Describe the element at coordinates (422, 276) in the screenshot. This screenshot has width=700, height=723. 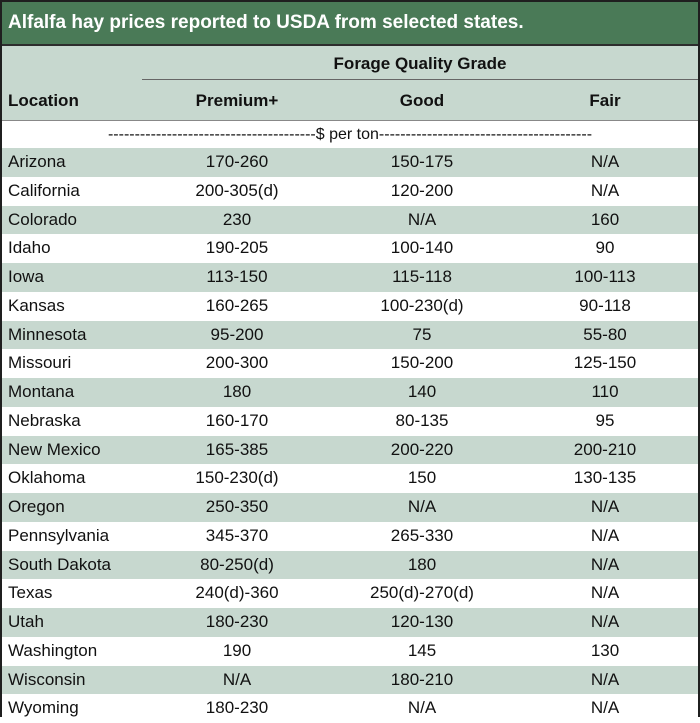
I see `good-price-cell: 115-118` at that location.